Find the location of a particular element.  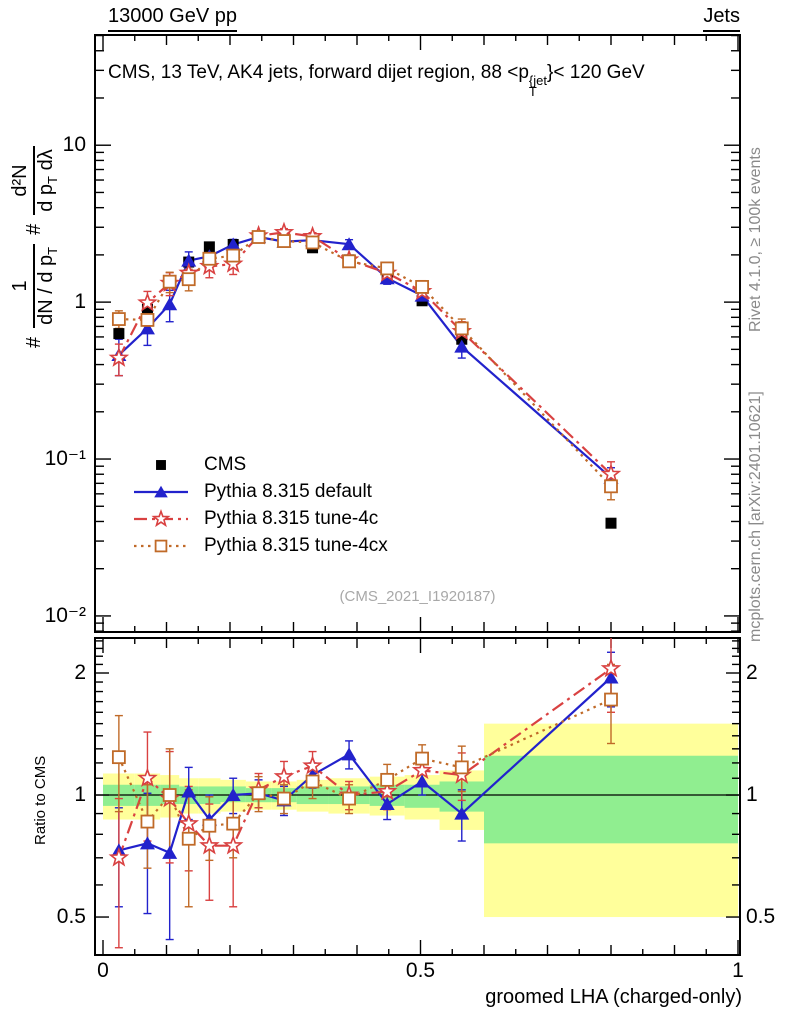

ratio-markers-pythia-8-315-tune-4cx is located at coordinates (364, 769).